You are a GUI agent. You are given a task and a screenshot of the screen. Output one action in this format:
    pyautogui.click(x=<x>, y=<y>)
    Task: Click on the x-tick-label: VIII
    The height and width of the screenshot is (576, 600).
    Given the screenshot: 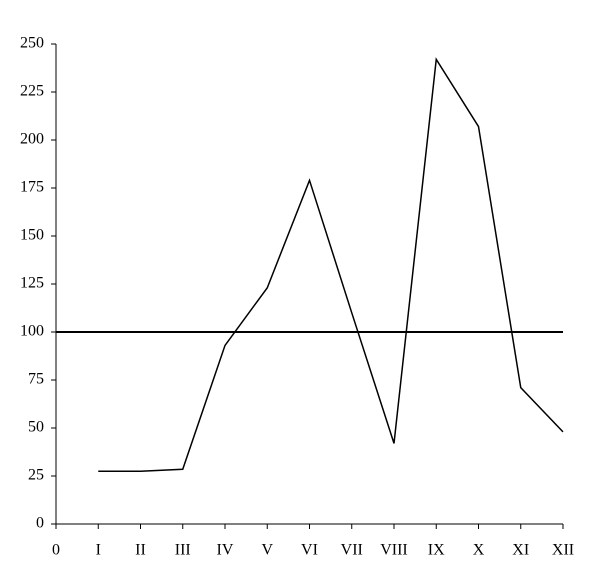 What is the action you would take?
    pyautogui.click(x=394, y=550)
    